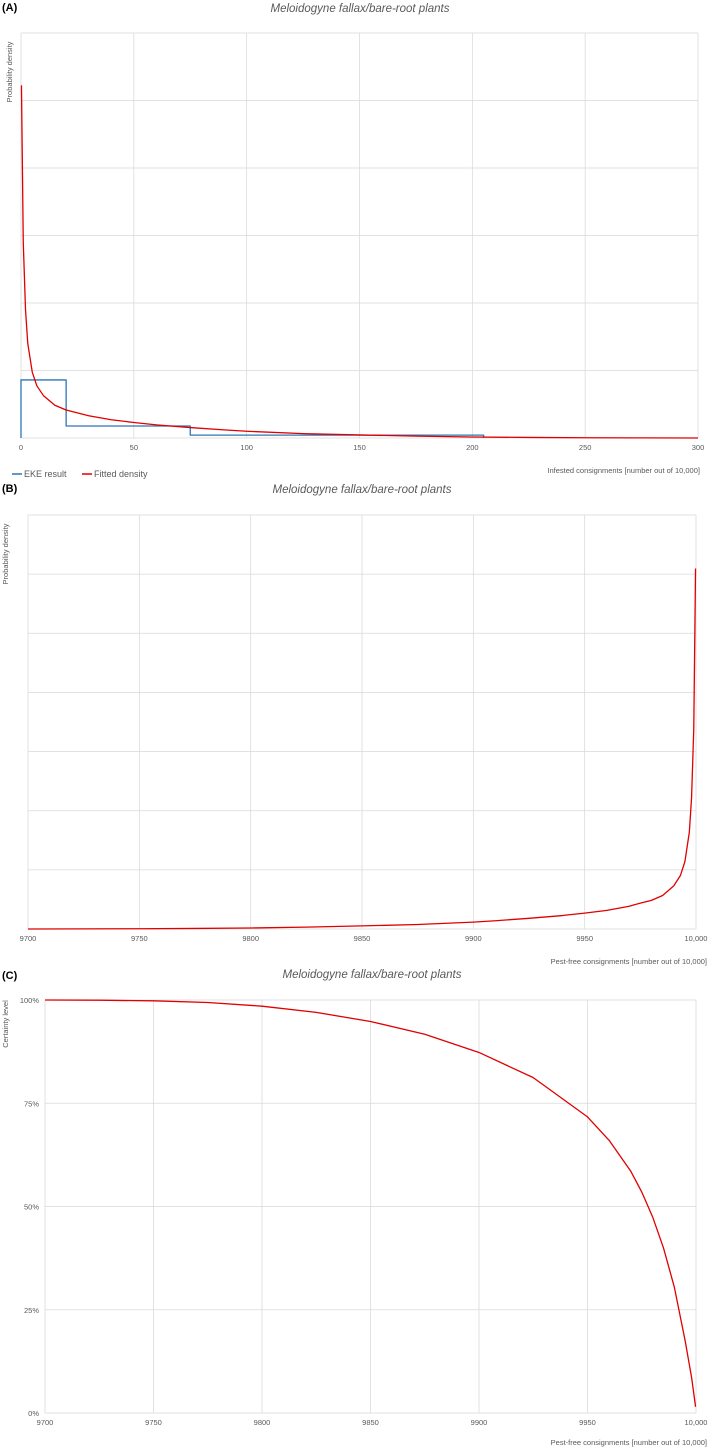 The image size is (709, 1449). I want to click on panel-a-letter: (A), so click(10, 8).